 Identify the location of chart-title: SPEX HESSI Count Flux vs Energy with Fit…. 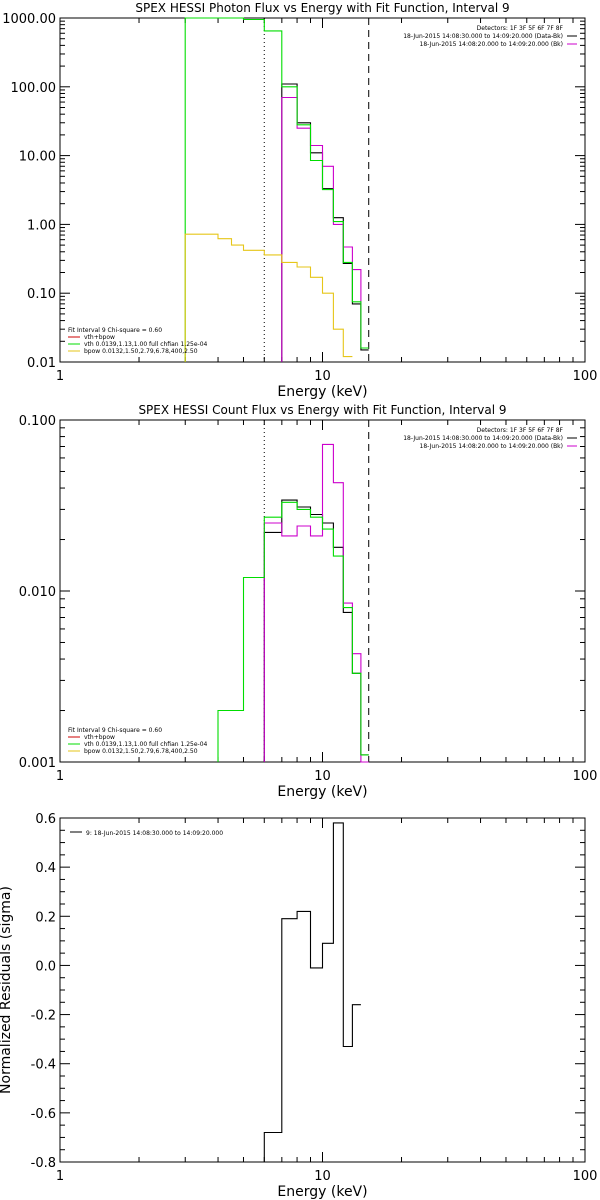
(322, 410).